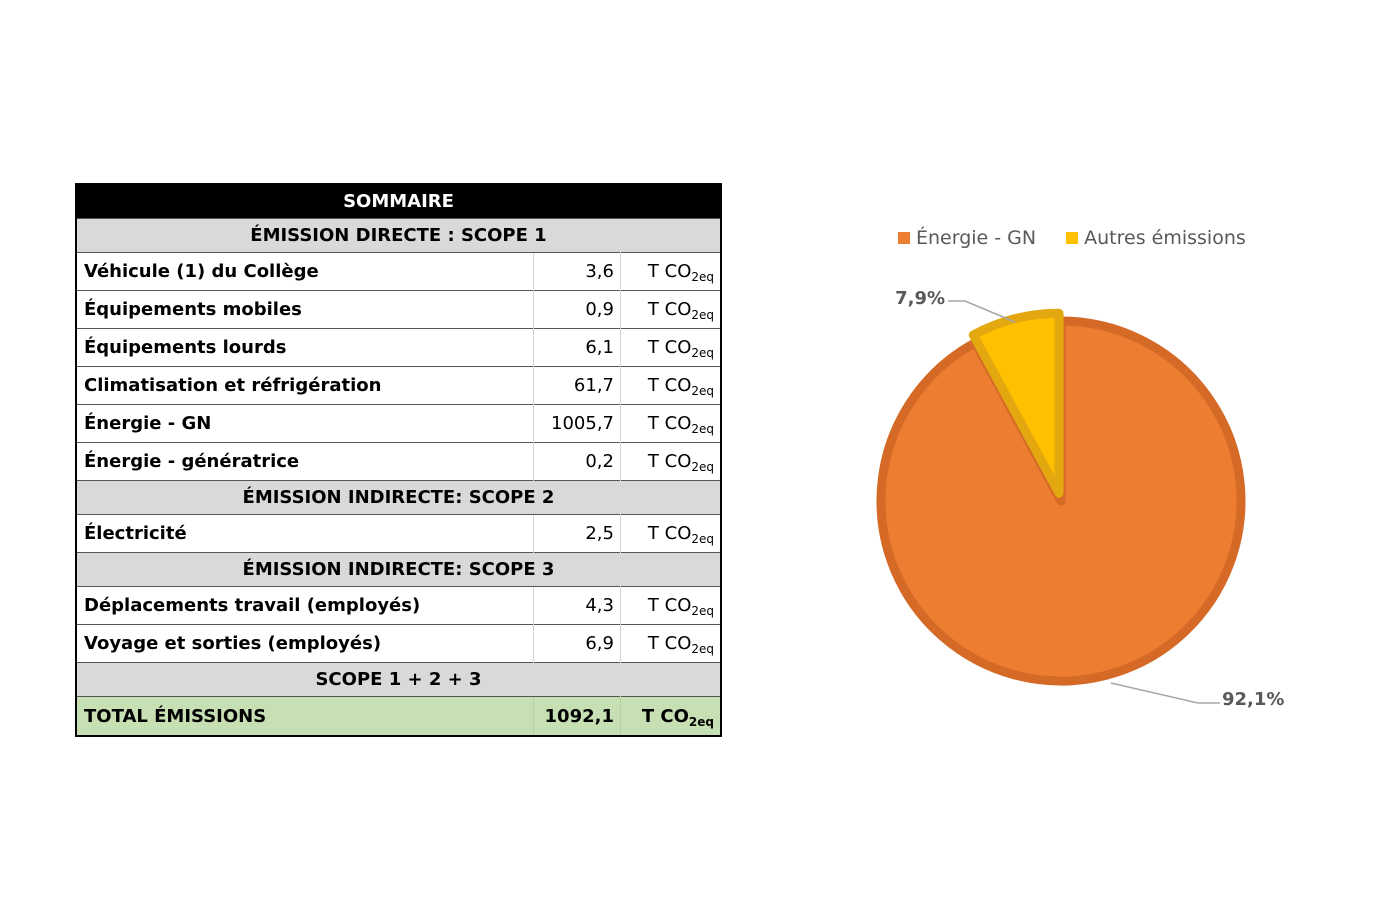 The height and width of the screenshot is (920, 1380). Describe the element at coordinates (305, 309) in the screenshot. I see `row-label: Équipements mobiles` at that location.